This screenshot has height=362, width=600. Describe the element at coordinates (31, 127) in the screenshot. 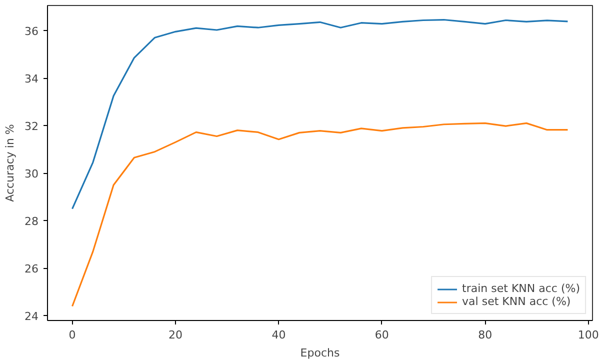

I see `y-tick-label: 32` at that location.